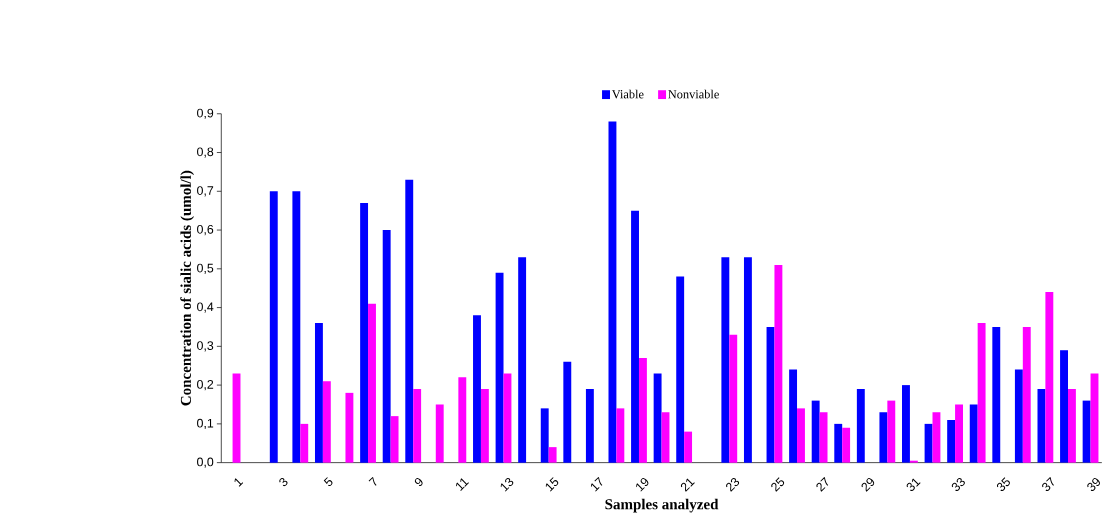  Describe the element at coordinates (868, 484) in the screenshot. I see `x-tick-label: 29` at that location.